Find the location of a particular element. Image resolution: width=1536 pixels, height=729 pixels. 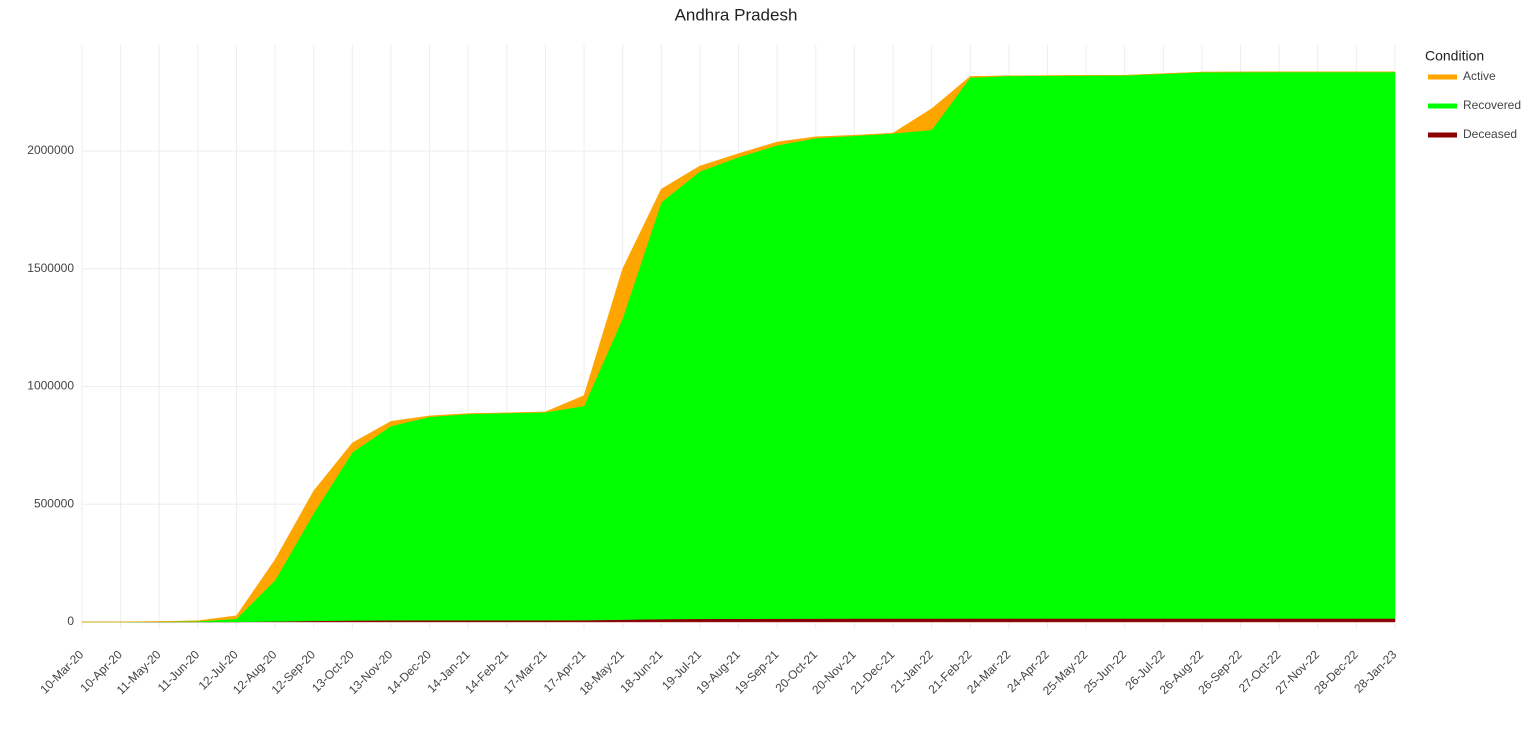

y-tick-label: 1500000 is located at coordinates (50, 268).